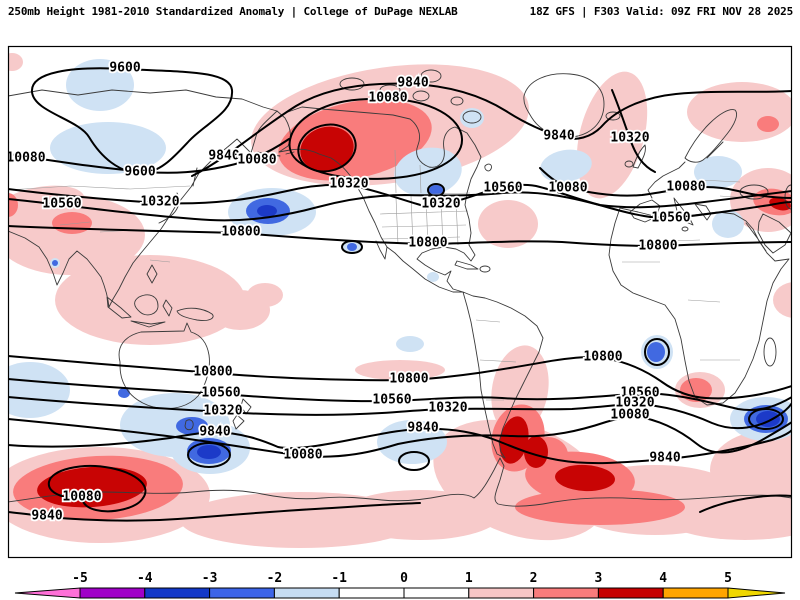 Image resolution: width=800 pixels, height=600 pixels. What do you see at coordinates (728, 578) in the screenshot?
I see `colorbar-tick: 5` at bounding box center [728, 578].